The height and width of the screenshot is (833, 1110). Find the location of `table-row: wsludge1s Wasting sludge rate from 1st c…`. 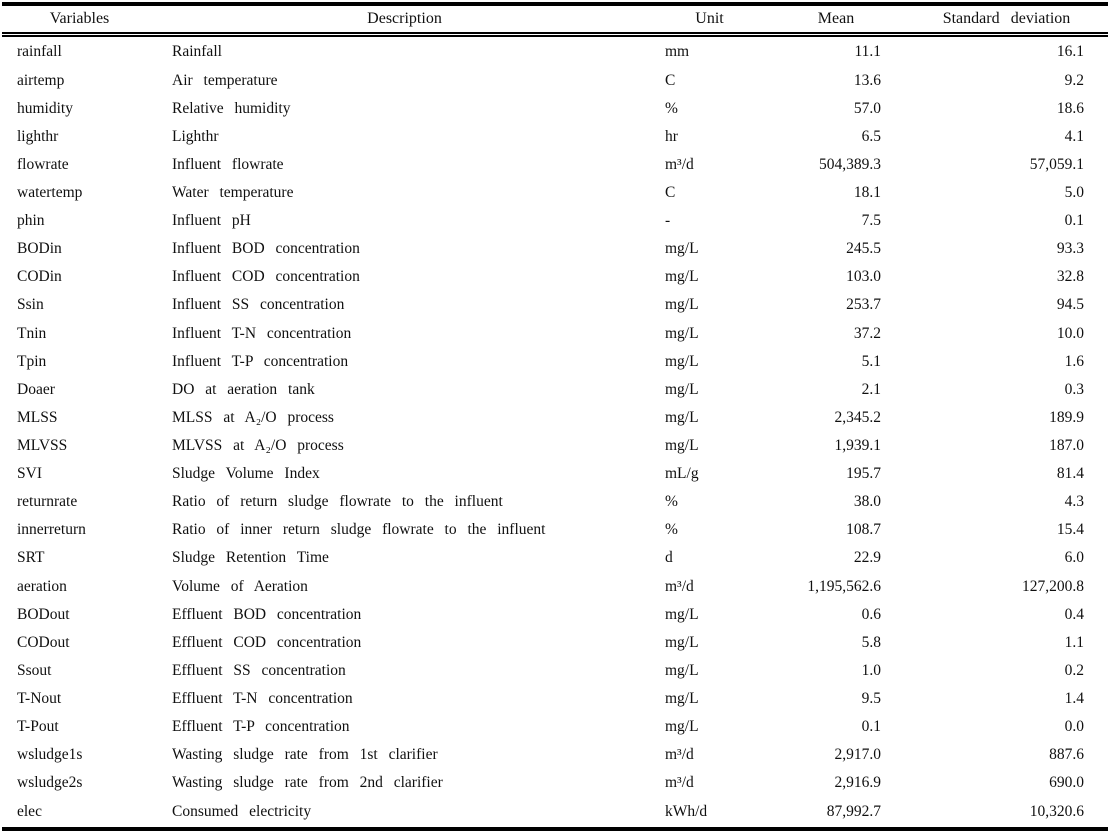

table-row: wsludge1s Wasting sludge rate from 1st c… is located at coordinates (555, 755).